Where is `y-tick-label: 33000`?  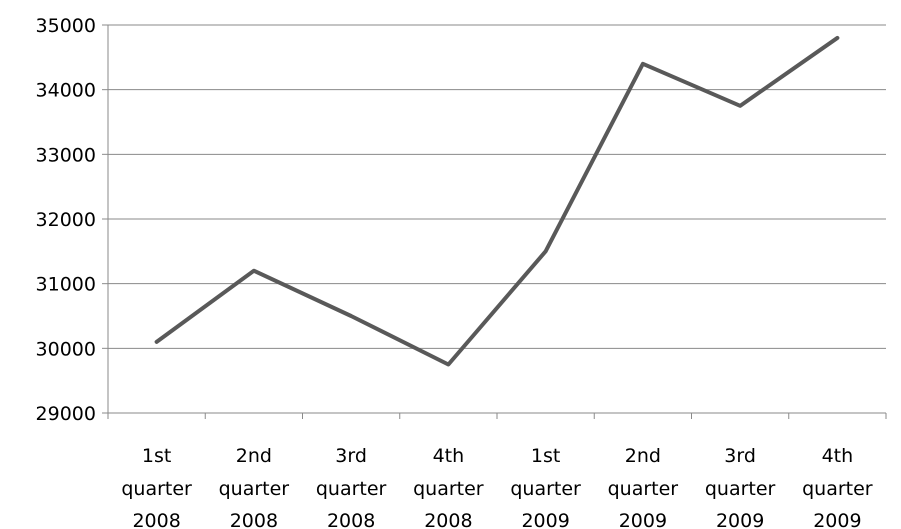 y-tick-label: 33000 is located at coordinates (66, 155).